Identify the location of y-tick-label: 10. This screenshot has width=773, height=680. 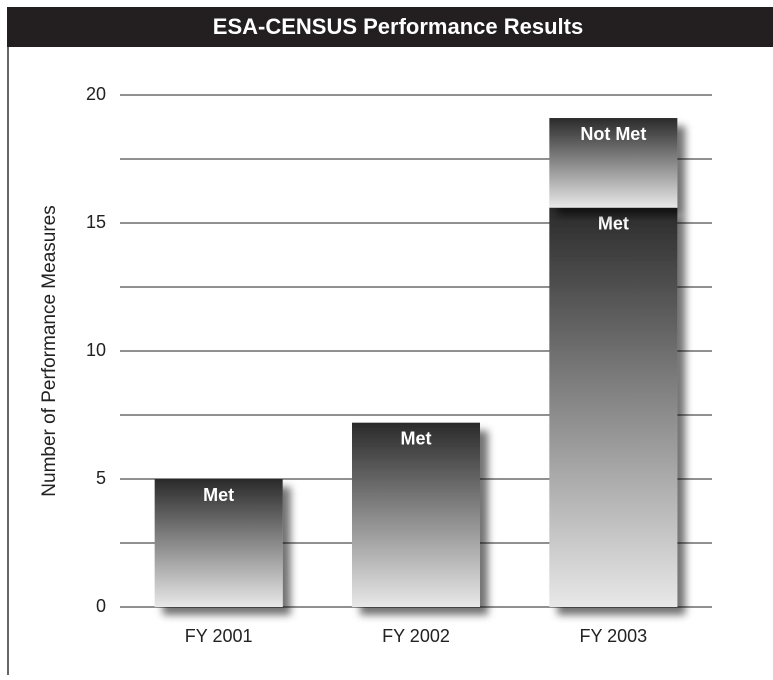
(96, 350).